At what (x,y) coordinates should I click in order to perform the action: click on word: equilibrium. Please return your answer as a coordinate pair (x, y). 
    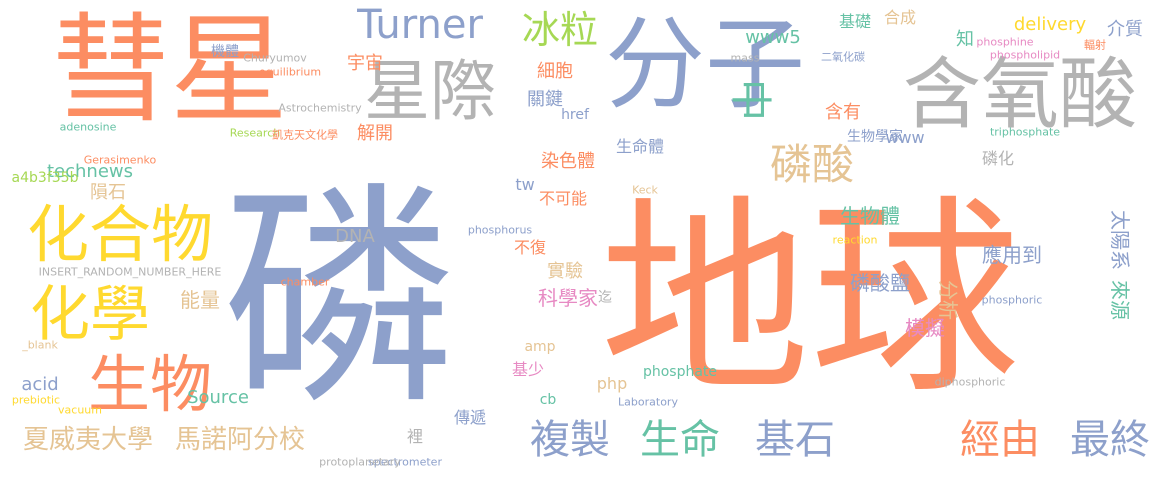
    Looking at the image, I should click on (290, 72).